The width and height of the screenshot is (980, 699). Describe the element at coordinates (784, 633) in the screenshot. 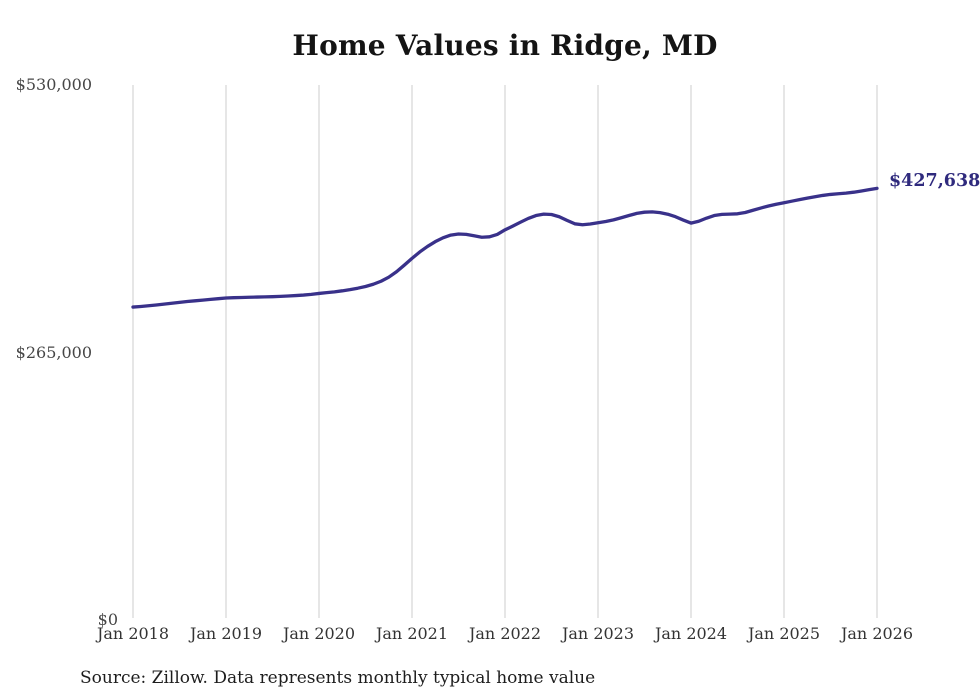

I see `x-axis-label: Jan 2025` at that location.